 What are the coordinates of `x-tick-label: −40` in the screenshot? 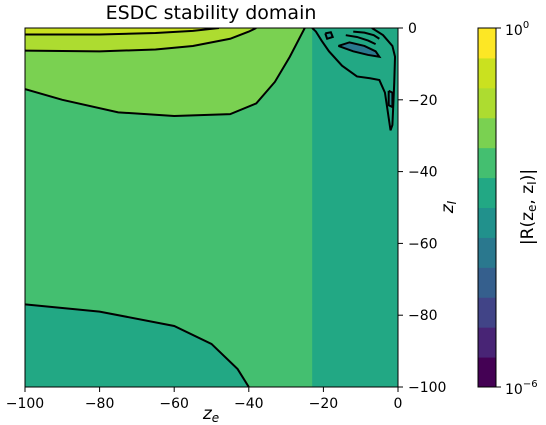 It's located at (249, 404).